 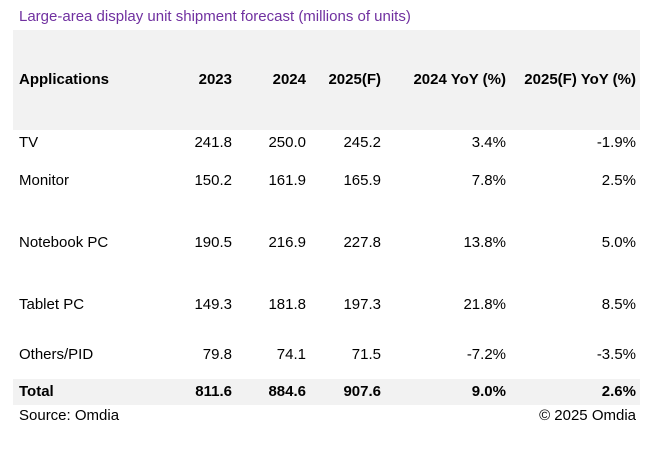 What do you see at coordinates (213, 304) in the screenshot?
I see `cell: 149.3` at bounding box center [213, 304].